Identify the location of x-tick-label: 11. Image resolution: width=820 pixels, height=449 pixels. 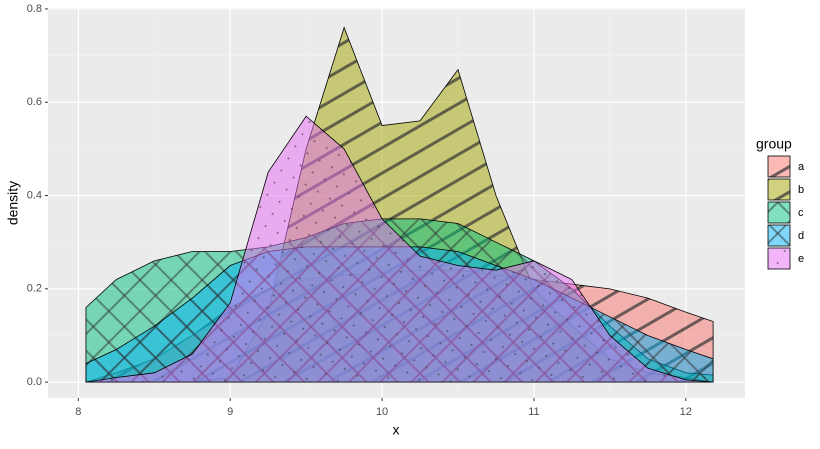
(533, 412).